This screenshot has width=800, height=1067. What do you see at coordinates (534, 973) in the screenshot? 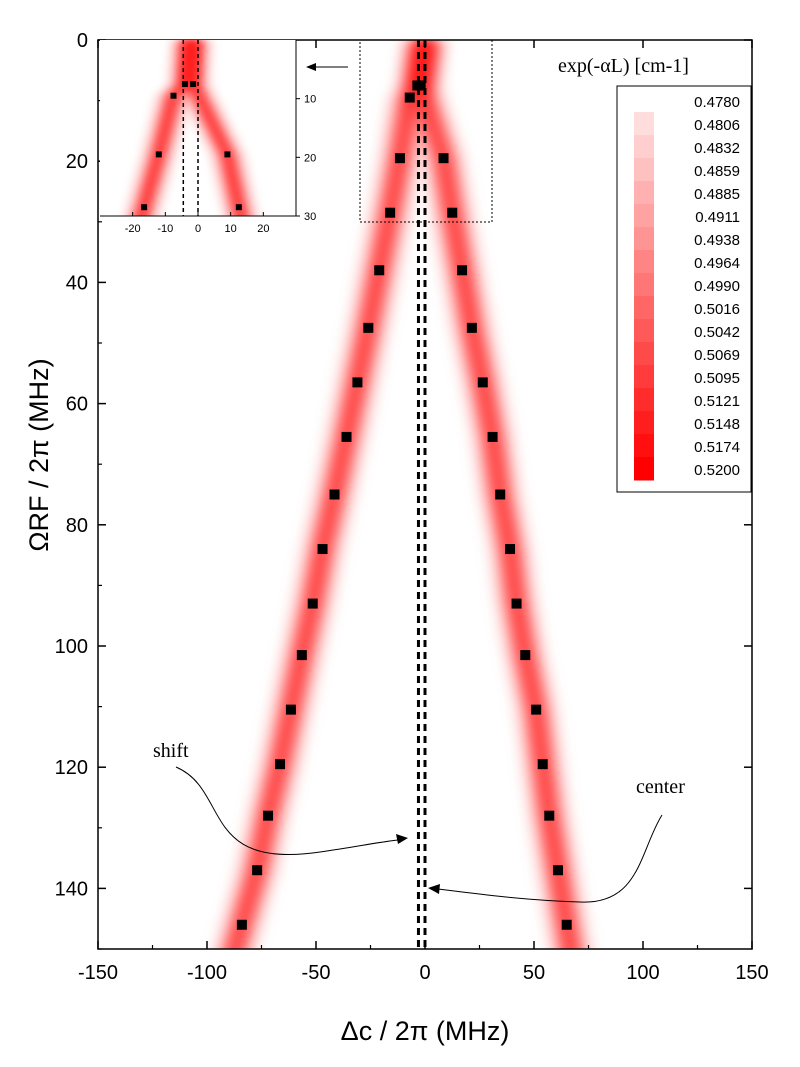
I see `x-tick-label: 50` at bounding box center [534, 973].